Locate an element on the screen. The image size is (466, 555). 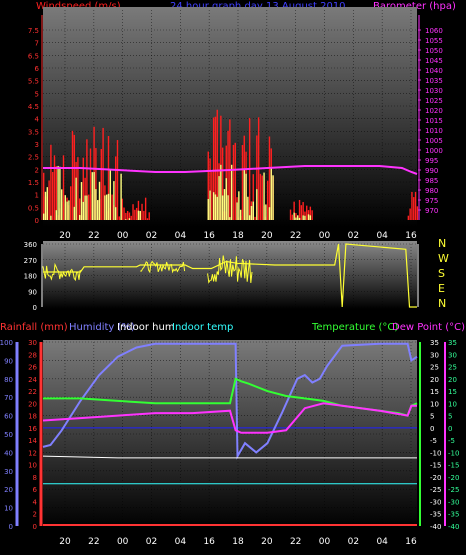
y-tick-label: 360 is located at coordinates (30, 245).